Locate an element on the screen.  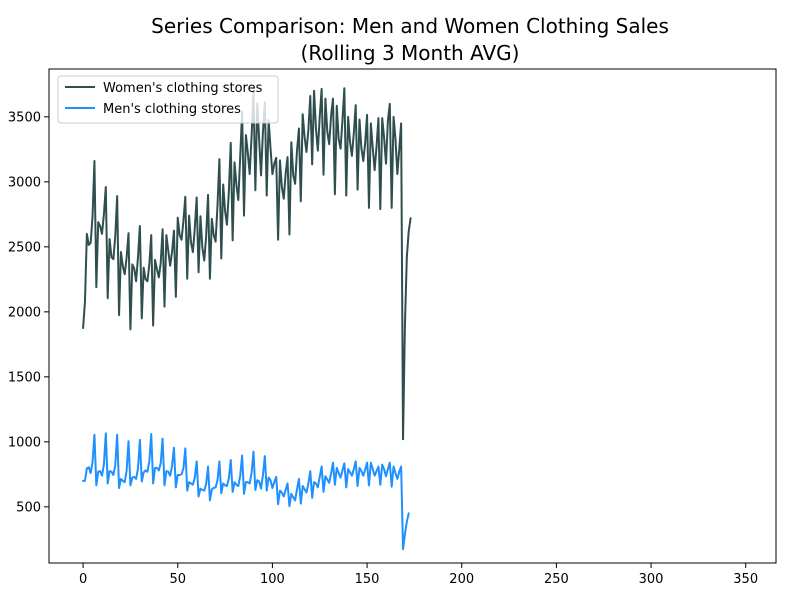
y-tick-label: 1500 is located at coordinates (24, 377).